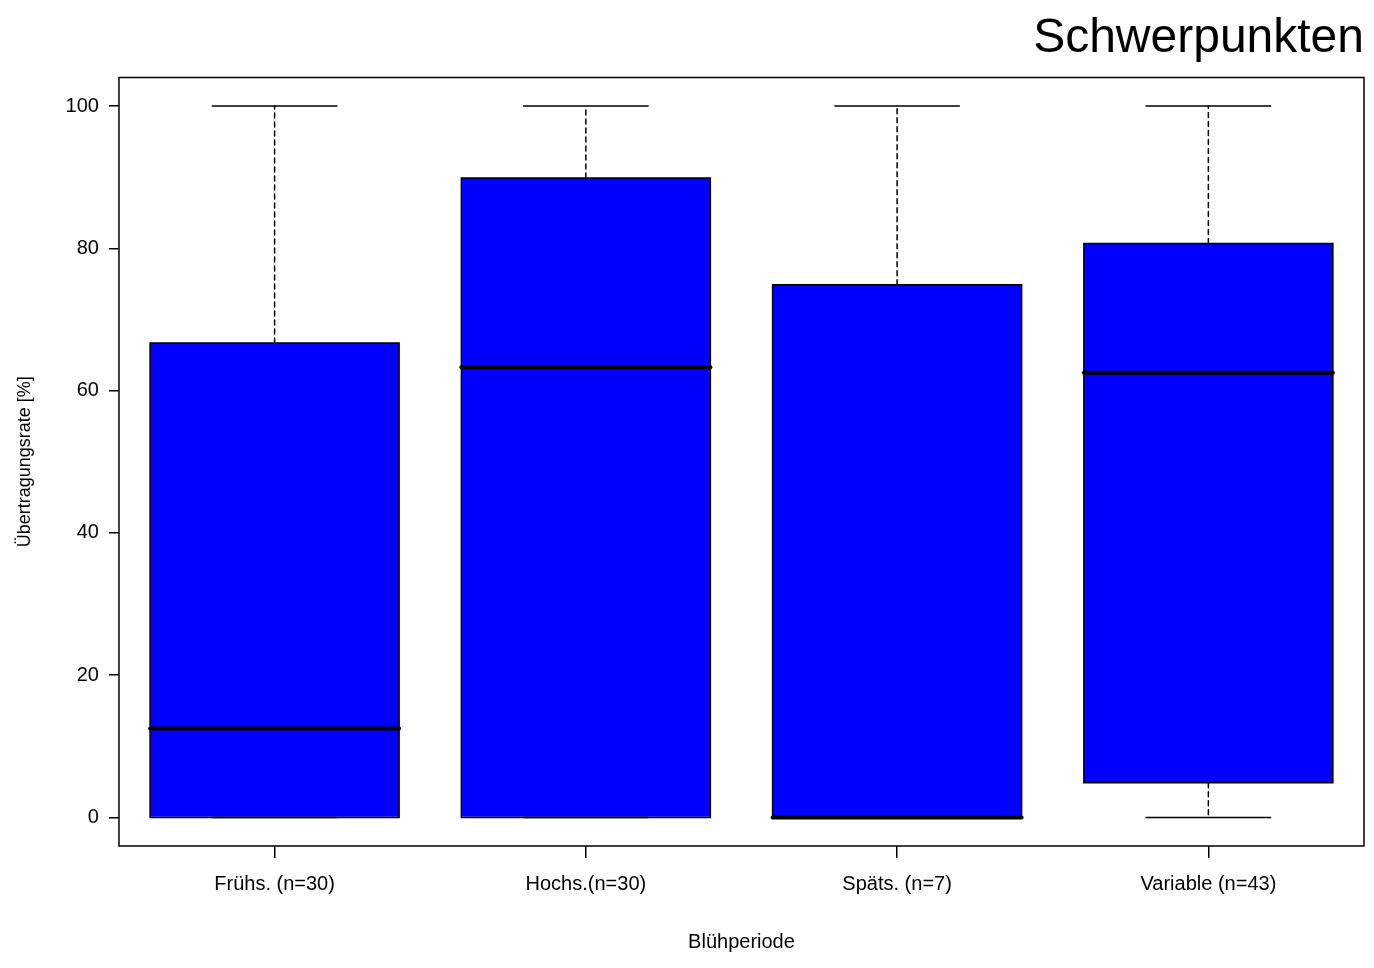 The width and height of the screenshot is (1374, 968). I want to click on x-tick-label: Späts. (n=7), so click(897, 882).